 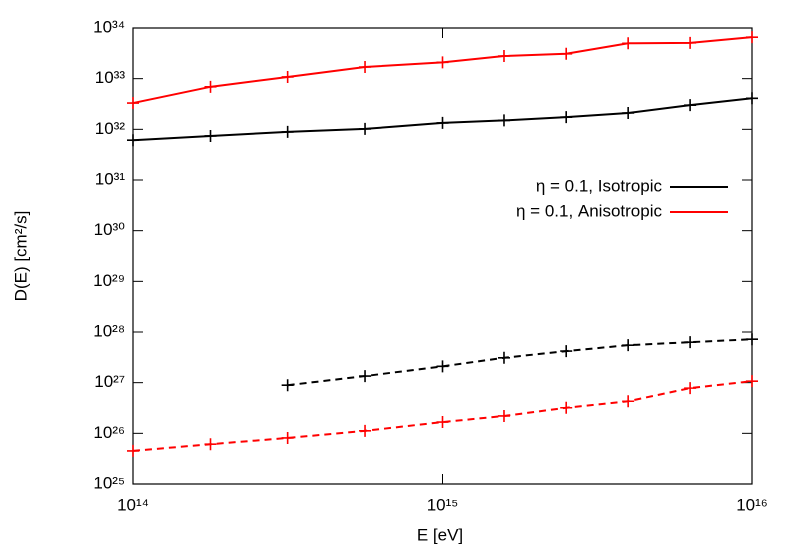 I want to click on y-tick-label: 10²⁶, so click(x=109, y=432).